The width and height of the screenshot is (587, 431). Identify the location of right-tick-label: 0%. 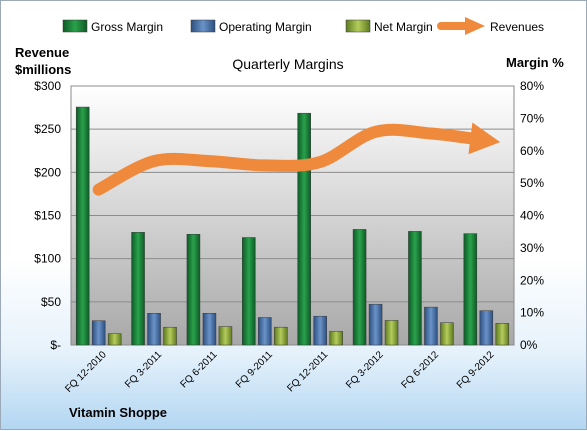
(529, 345).